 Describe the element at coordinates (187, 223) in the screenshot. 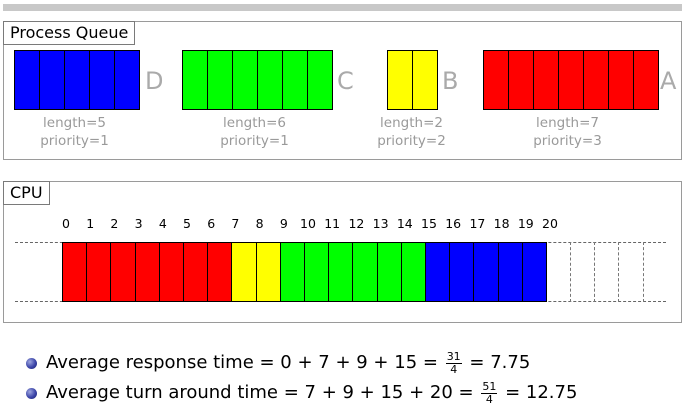

I see `time-tick-label: 5` at that location.